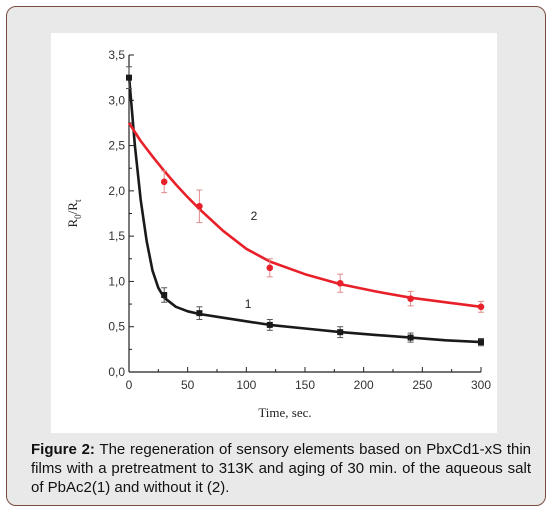  Describe the element at coordinates (422, 385) in the screenshot. I see `x-tick-label: 250` at that location.